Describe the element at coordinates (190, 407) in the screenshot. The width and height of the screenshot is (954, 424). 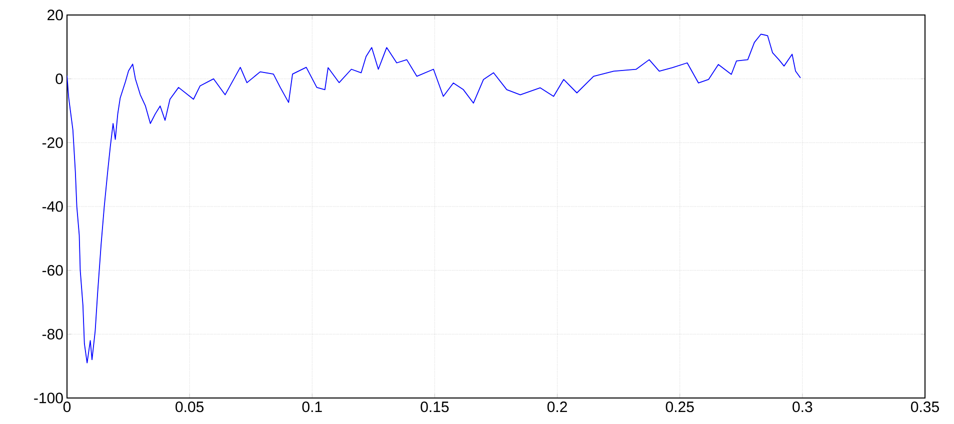
I see `x-tick-label: 0.05` at that location.